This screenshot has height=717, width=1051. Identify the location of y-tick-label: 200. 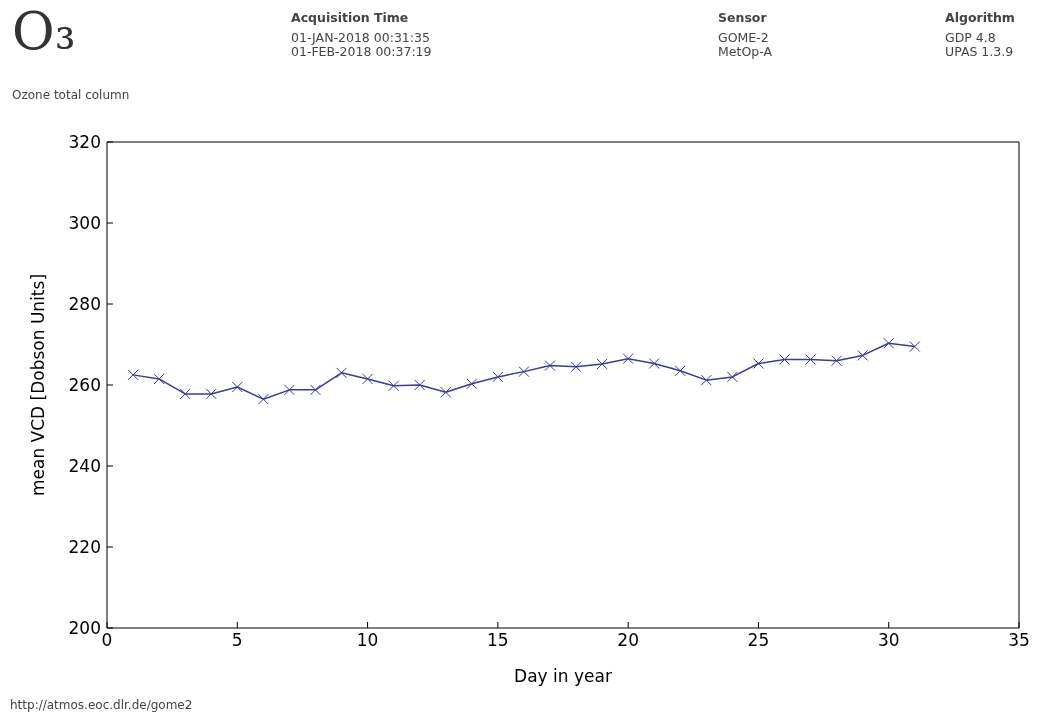
(84, 628).